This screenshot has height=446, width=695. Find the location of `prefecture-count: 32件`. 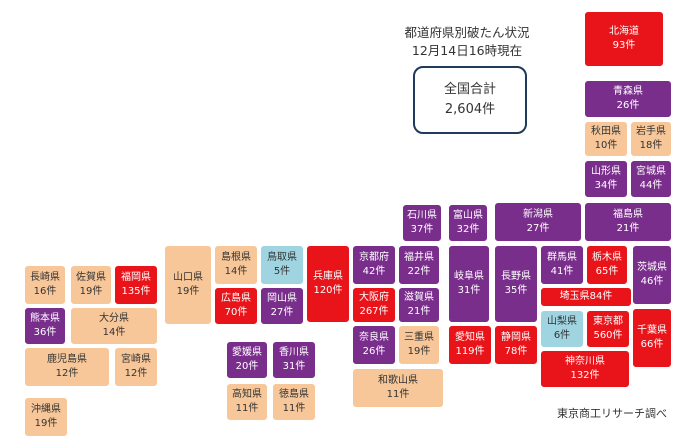

prefecture-count: 32件 is located at coordinates (468, 229).